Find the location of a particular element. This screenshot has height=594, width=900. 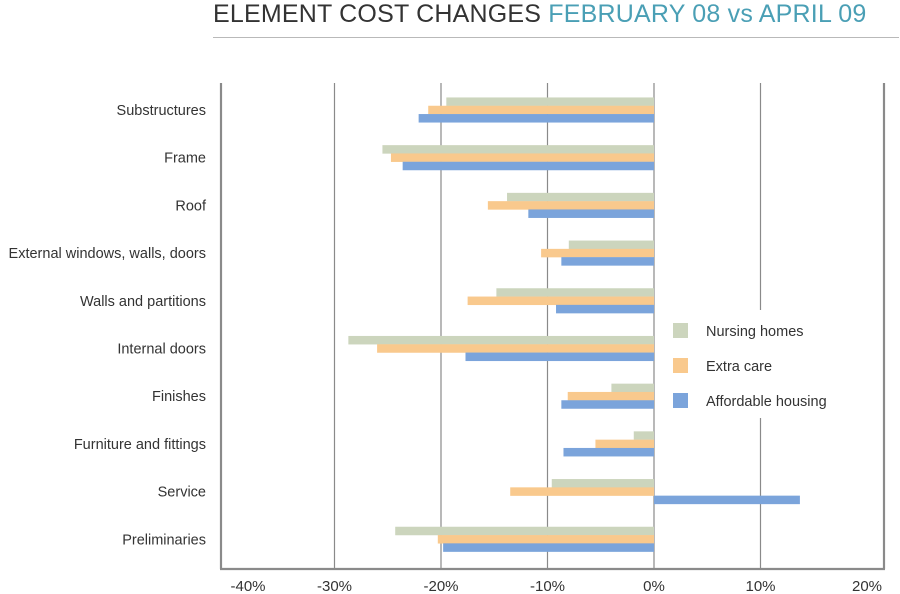

category-label: Internal doors is located at coordinates (161, 350).